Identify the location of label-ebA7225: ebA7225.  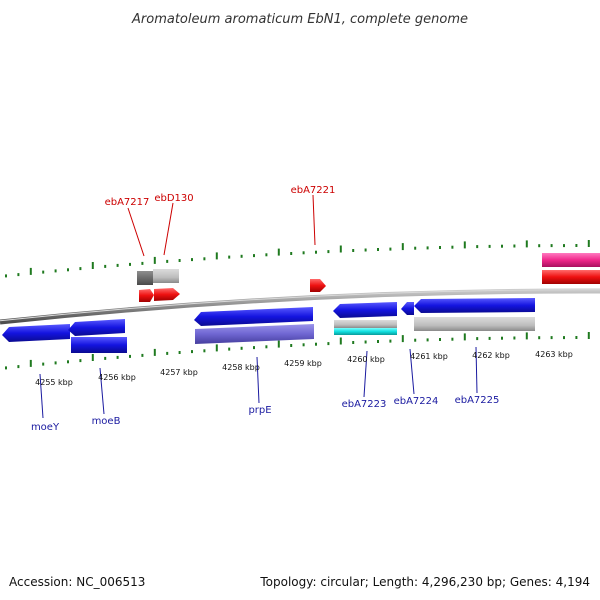
(477, 400).